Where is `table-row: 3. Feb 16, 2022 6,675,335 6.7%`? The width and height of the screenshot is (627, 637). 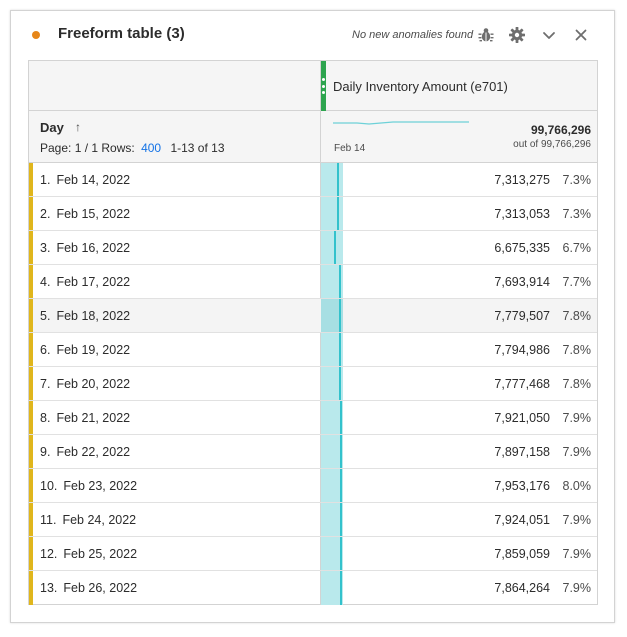 table-row: 3. Feb 16, 2022 6,675,335 6.7% is located at coordinates (313, 248).